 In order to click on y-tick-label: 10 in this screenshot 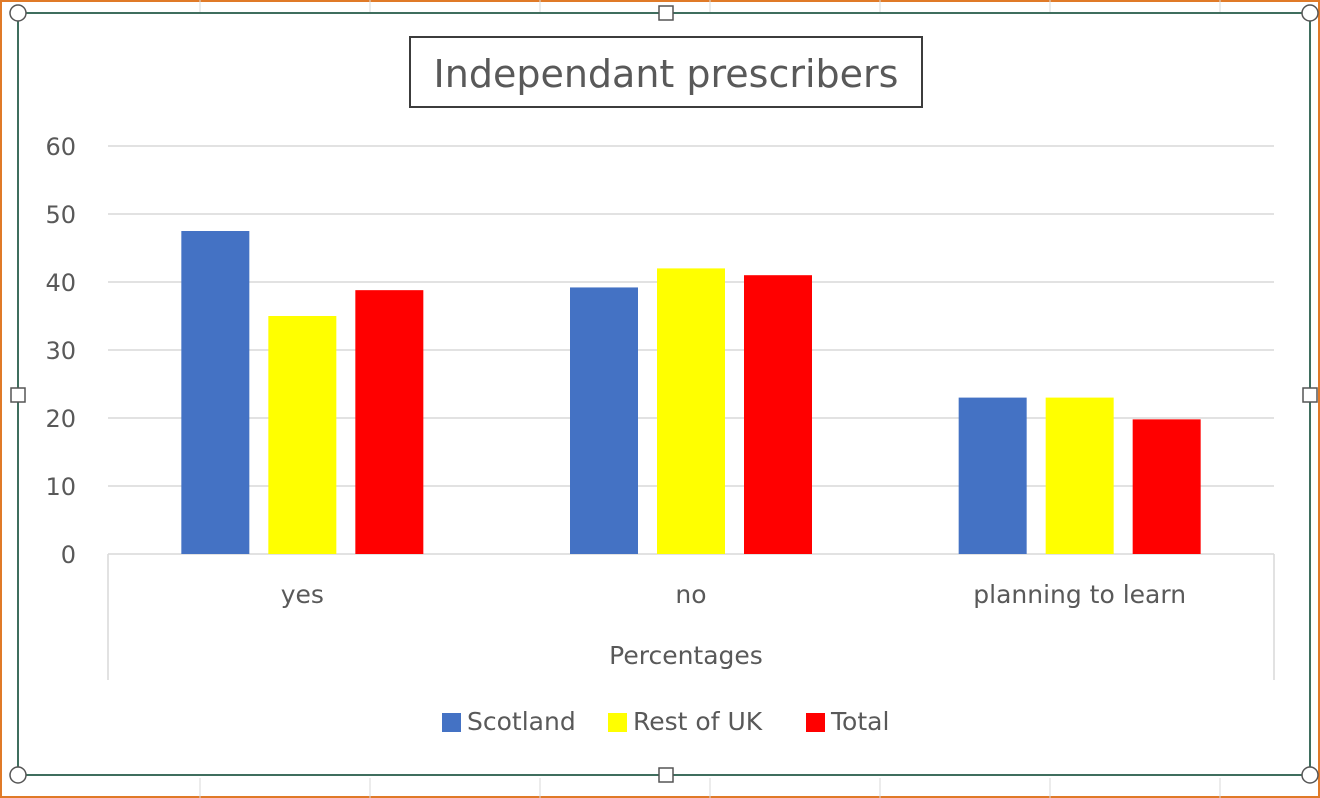, I will do `click(60, 487)`.